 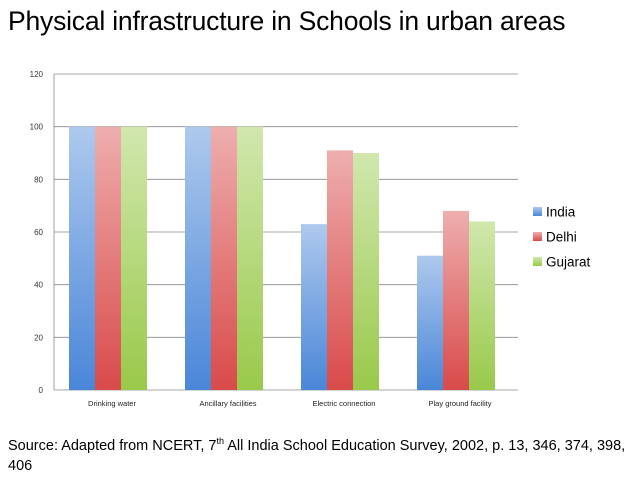 I want to click on y-tick-label: 0, so click(x=41, y=390).